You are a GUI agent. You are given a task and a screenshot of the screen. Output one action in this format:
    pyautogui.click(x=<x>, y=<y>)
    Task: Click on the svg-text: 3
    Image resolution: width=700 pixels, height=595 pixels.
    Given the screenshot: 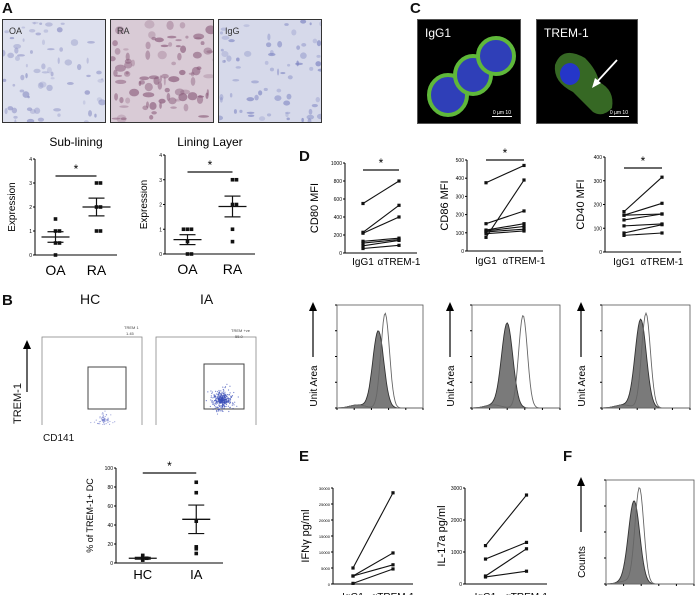 What is the action you would take?
    pyautogui.click(x=30, y=184)
    